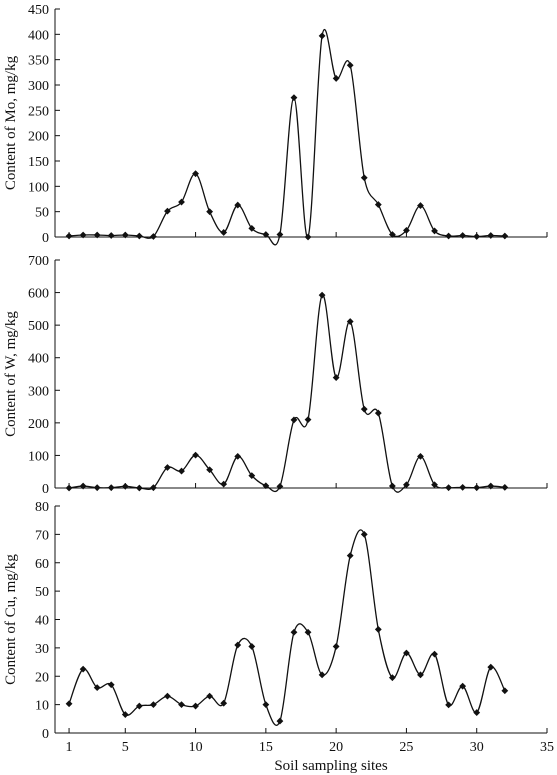 The image size is (557, 775). What do you see at coordinates (42, 649) in the screenshot?
I see `y-tick-label: 30` at bounding box center [42, 649].